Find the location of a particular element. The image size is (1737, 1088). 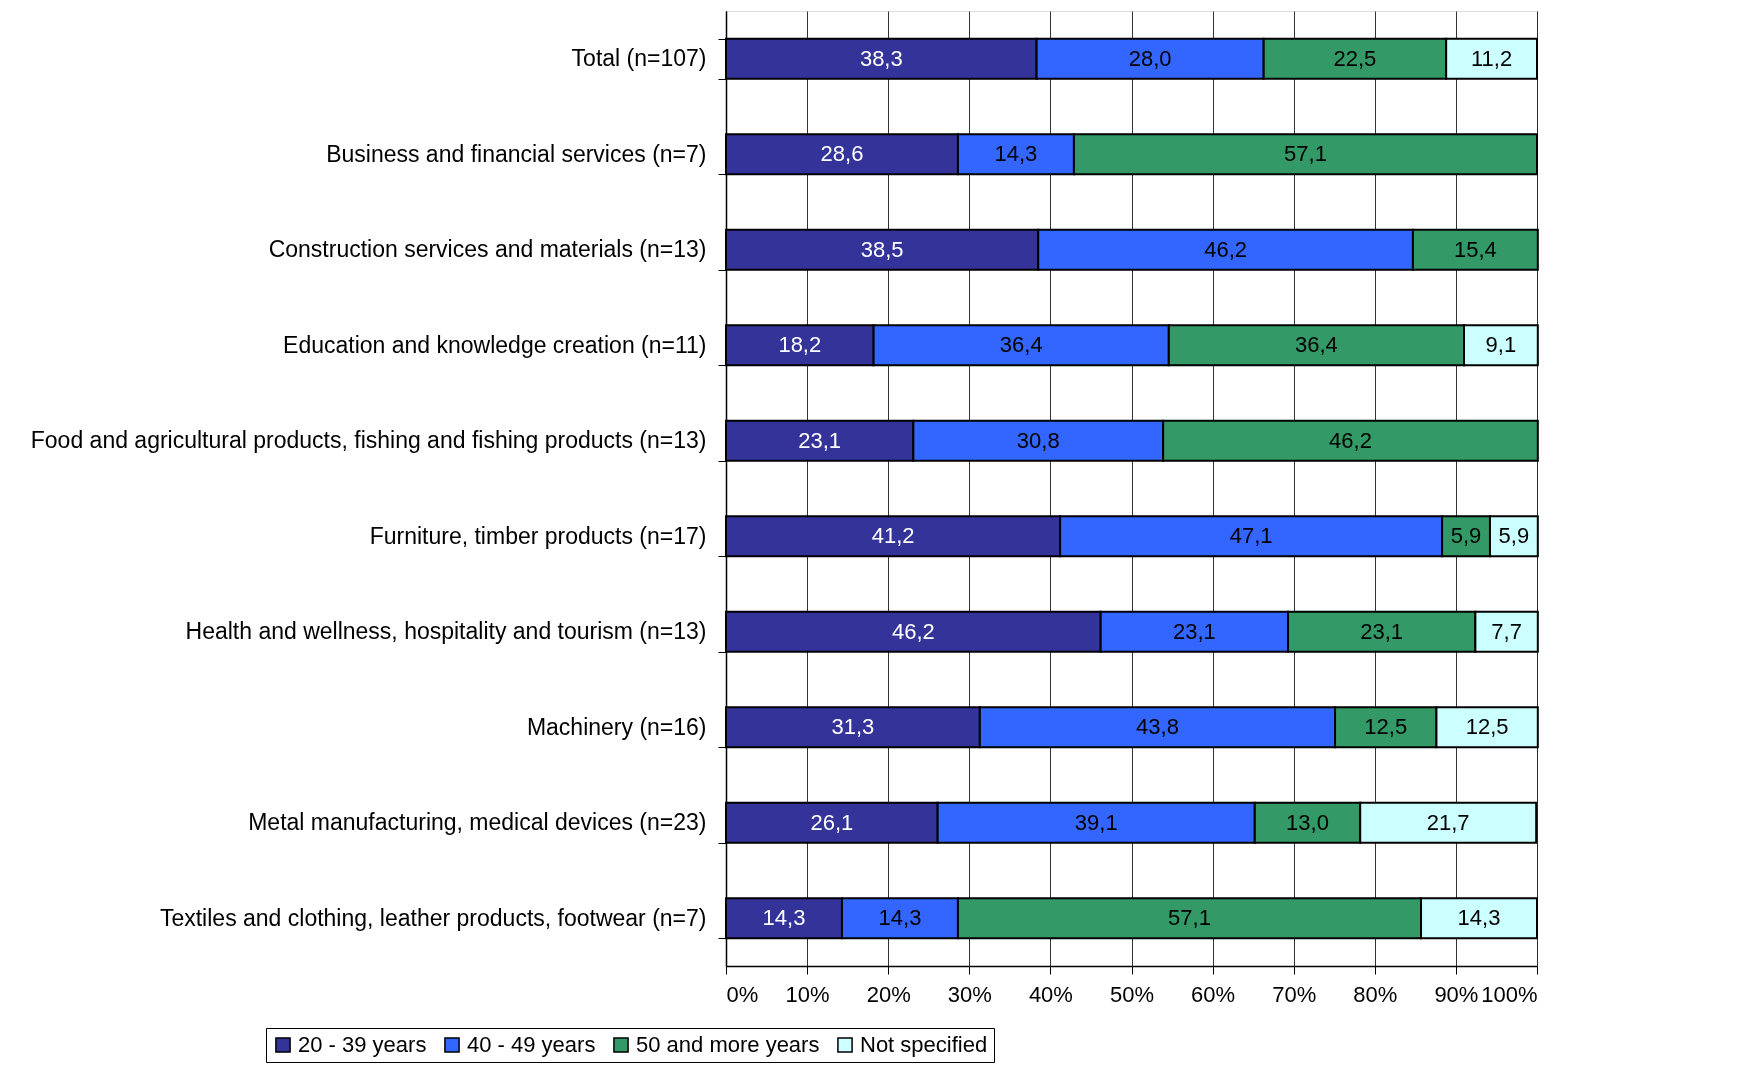

y-tick-label: Metal manufacturing, medical devices (n=23) is located at coordinates (477, 822).